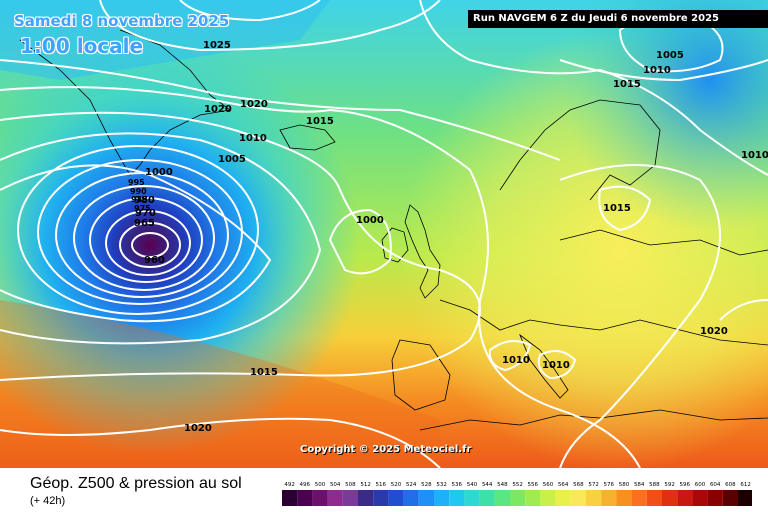 The height and width of the screenshot is (512, 768). What do you see at coordinates (365, 485) in the screenshot?
I see `legend-value: 512` at bounding box center [365, 485].